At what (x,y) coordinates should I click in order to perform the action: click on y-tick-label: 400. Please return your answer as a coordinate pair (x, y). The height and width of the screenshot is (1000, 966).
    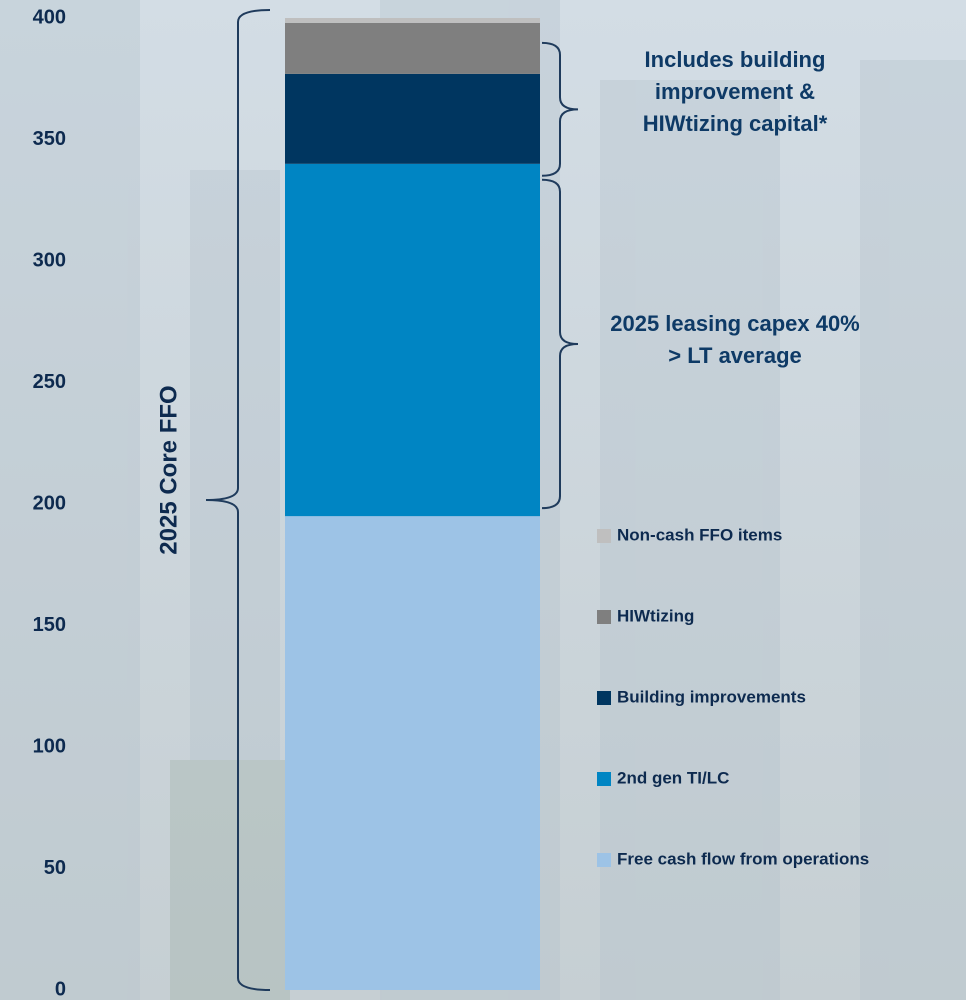
    Looking at the image, I should click on (49, 17).